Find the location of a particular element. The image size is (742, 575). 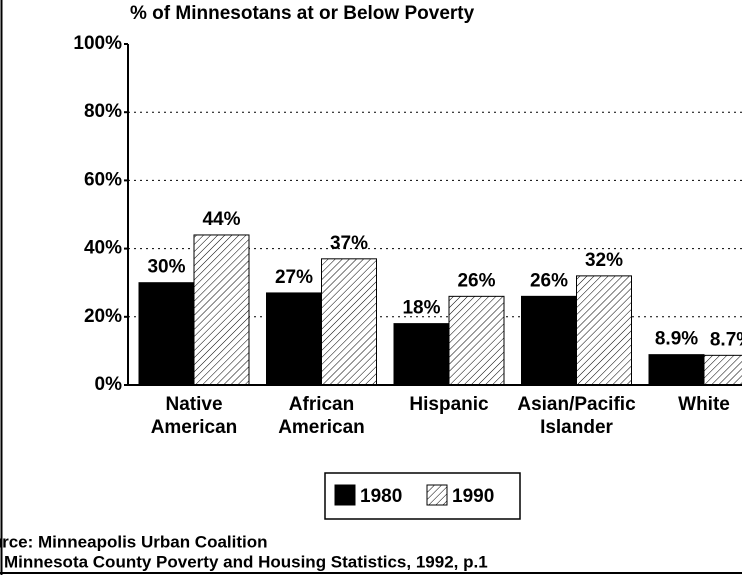

value-label: 27% is located at coordinates (294, 277).